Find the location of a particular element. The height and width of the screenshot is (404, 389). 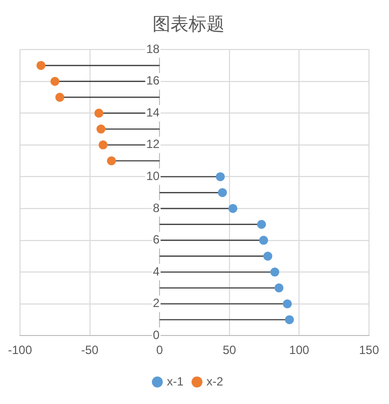

y-tick-label: 14 is located at coordinates (153, 112).